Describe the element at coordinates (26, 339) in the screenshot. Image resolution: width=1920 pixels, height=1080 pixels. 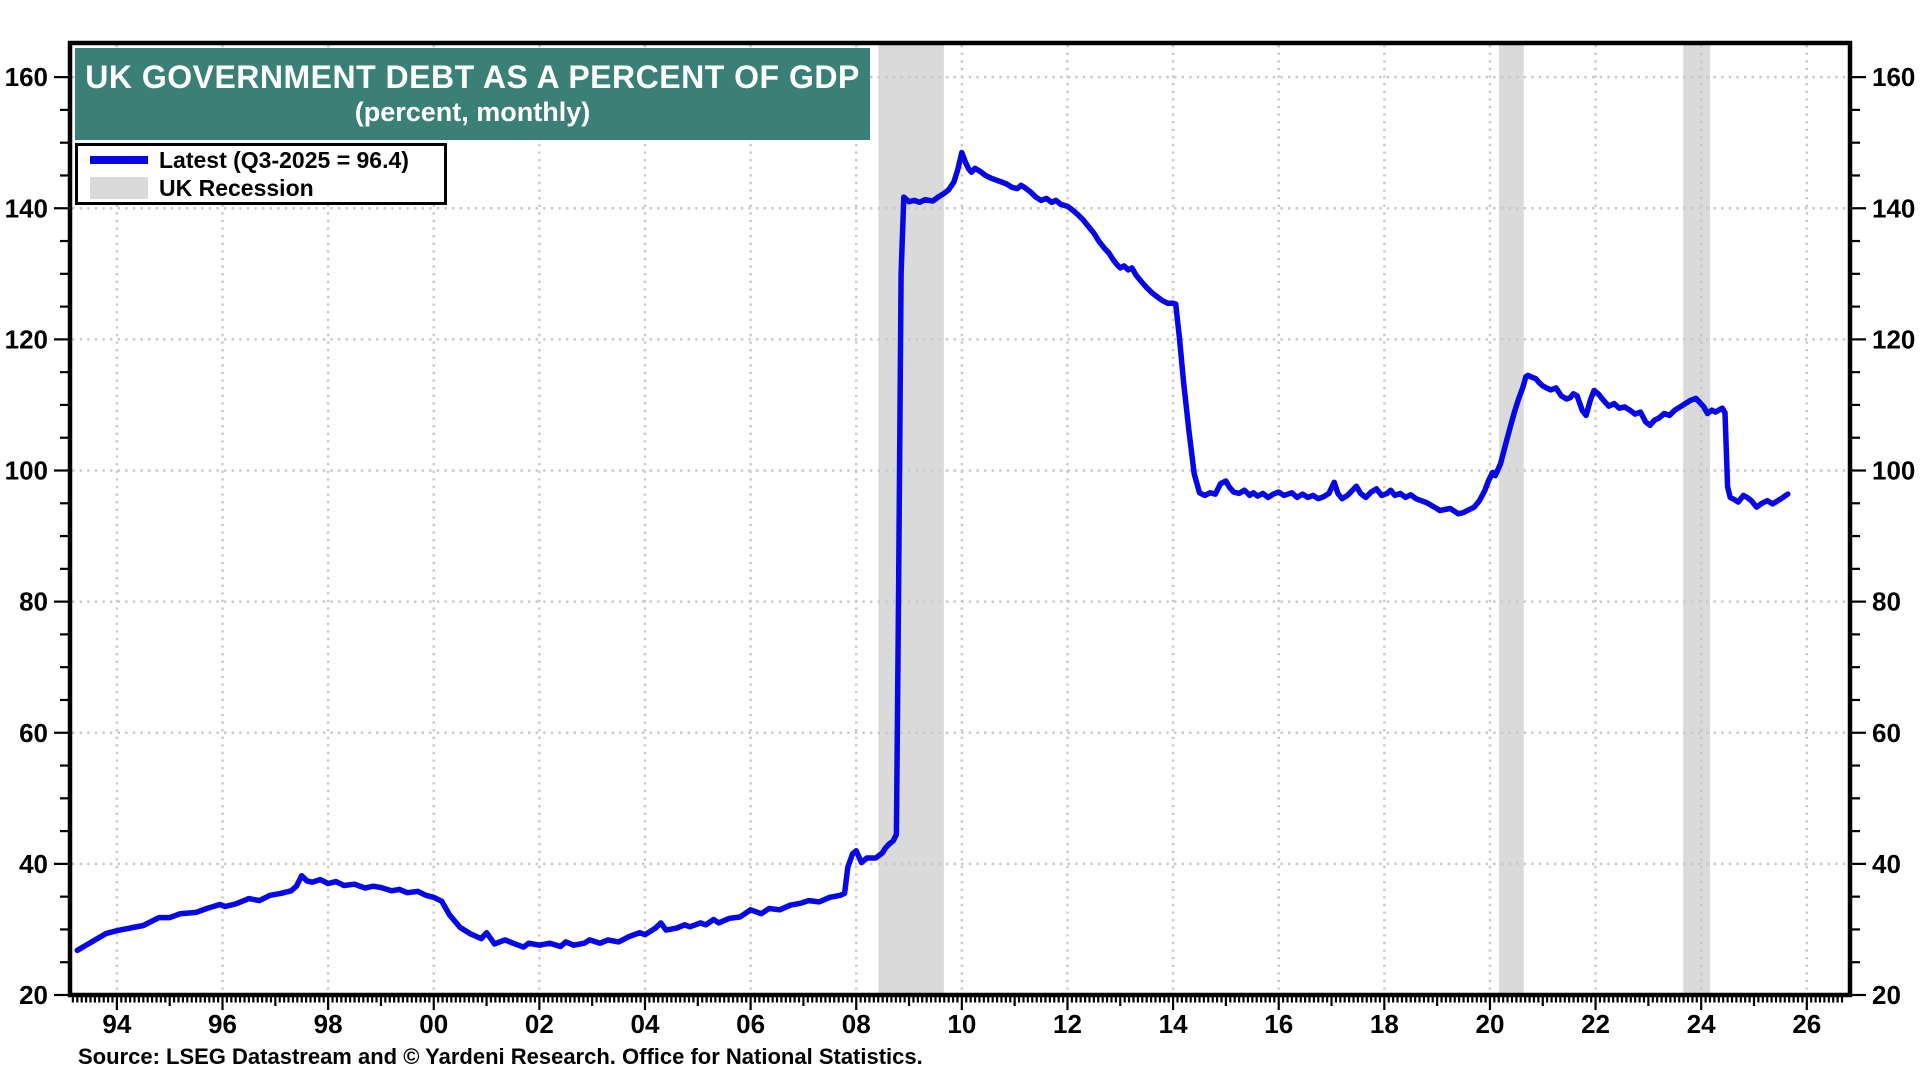
I see `y-tick-label-left: 120` at that location.